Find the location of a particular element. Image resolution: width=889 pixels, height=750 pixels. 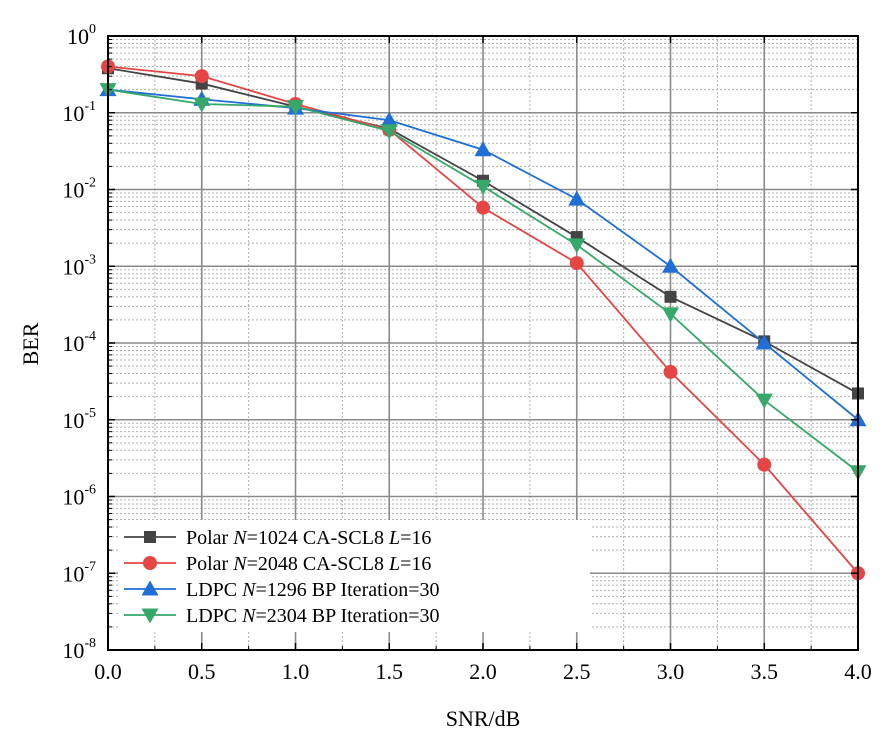

x-tick-label: 0.5 is located at coordinates (202, 671).